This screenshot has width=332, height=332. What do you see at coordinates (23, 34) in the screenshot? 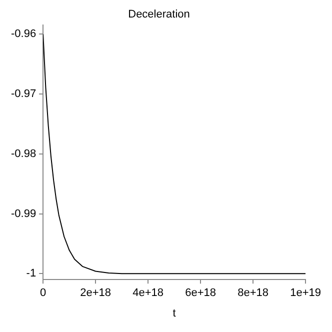
I see `y-tick-label: -0.96` at bounding box center [23, 34].